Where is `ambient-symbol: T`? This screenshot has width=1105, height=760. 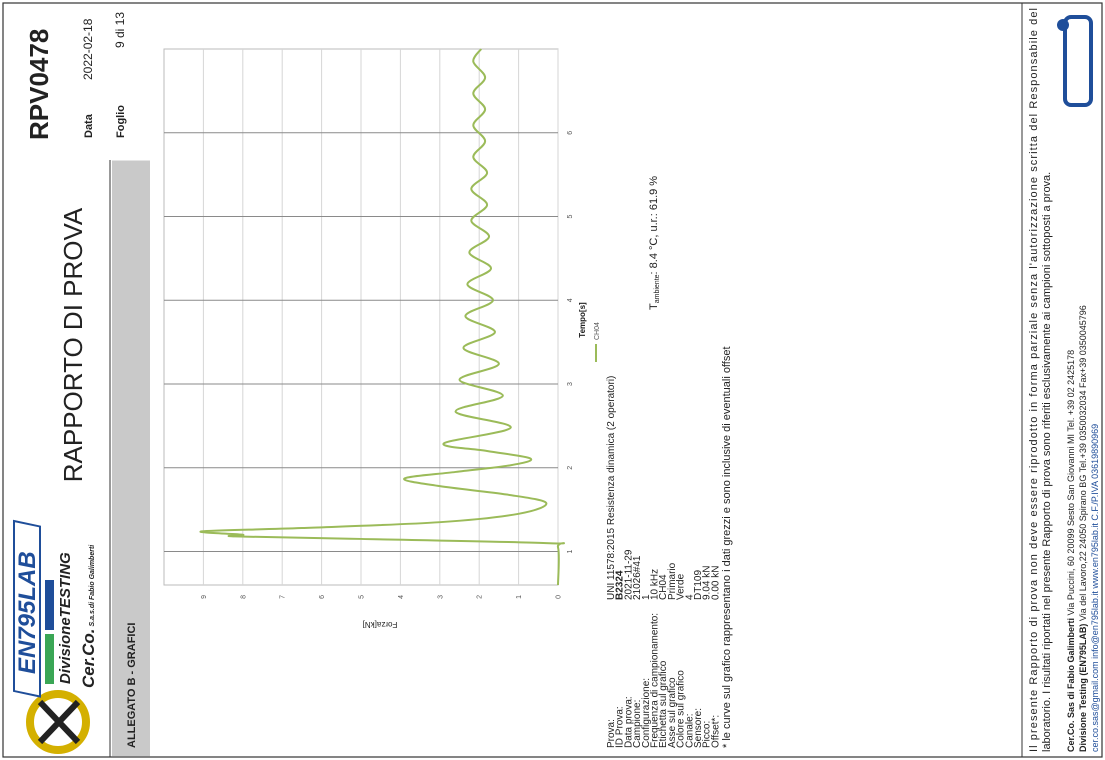
ambient-symbol: T is located at coordinates (654, 306).